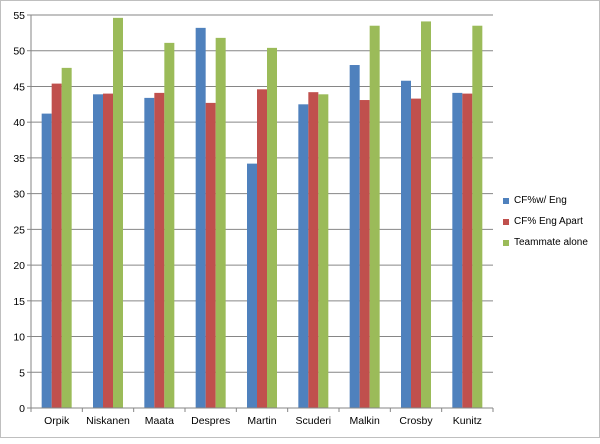  Describe the element at coordinates (467, 421) in the screenshot. I see `x-tick-label: Kunitz` at that location.